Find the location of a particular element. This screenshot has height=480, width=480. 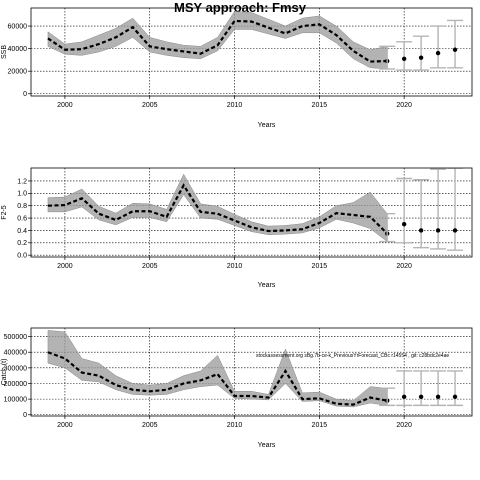

catch-y-axis-label: Catch (t) is located at coordinates (4, 372).